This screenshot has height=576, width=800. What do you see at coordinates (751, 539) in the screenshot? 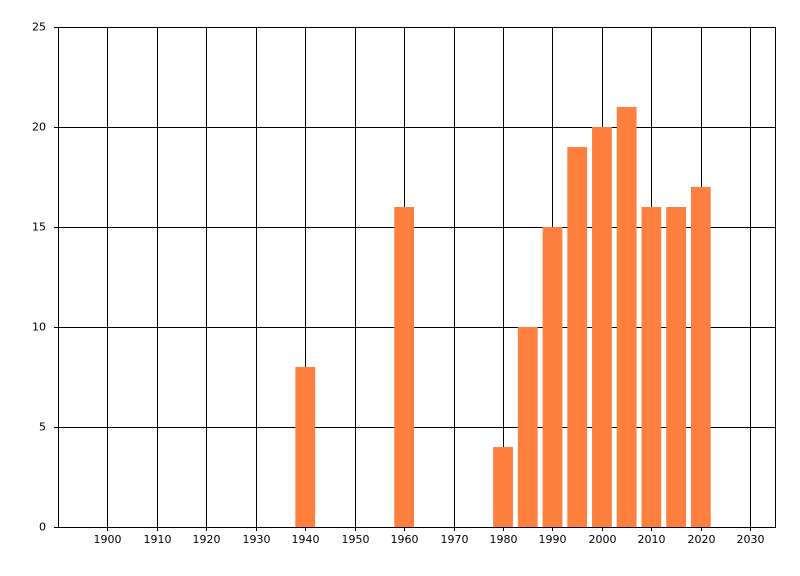
I see `x-tick-label: 2030` at bounding box center [751, 539].